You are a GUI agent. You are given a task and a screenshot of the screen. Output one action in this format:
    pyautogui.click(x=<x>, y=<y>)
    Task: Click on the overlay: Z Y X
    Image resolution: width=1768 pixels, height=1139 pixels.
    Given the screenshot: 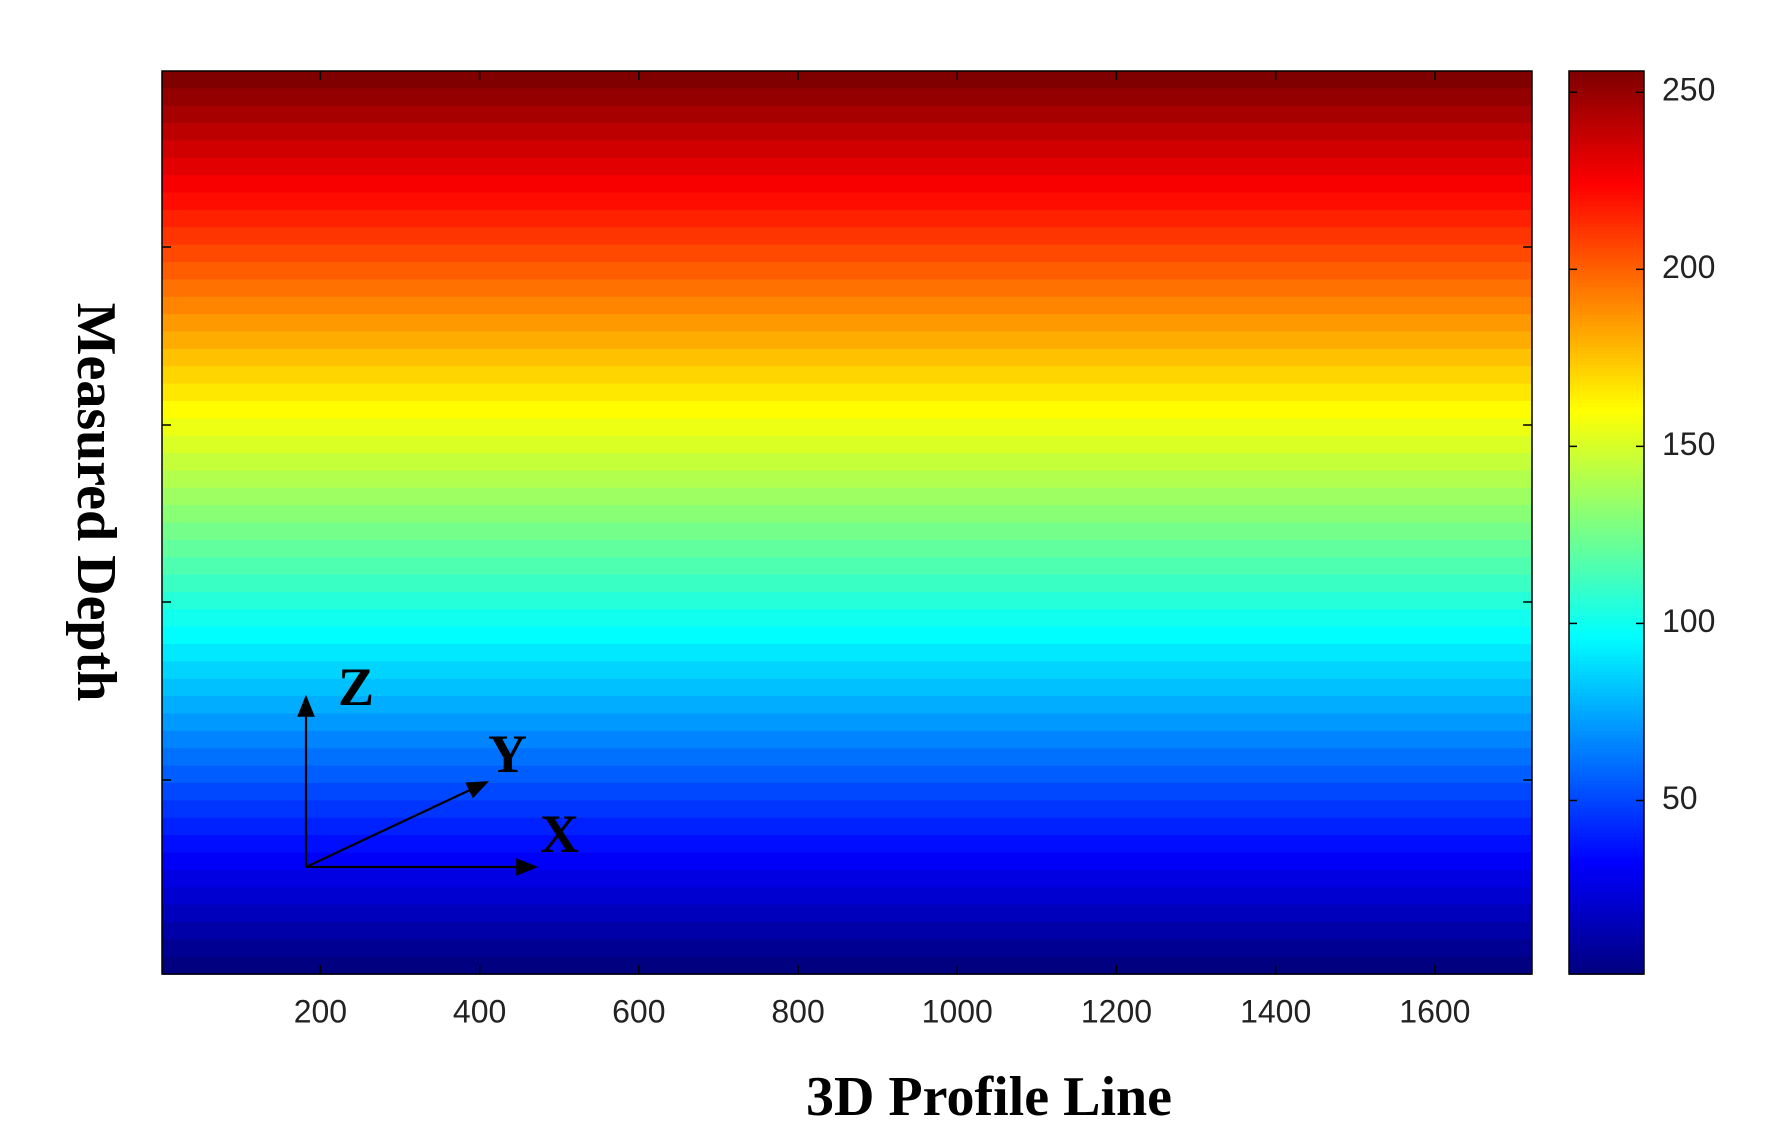 What is the action you would take?
    pyautogui.click(x=438, y=766)
    